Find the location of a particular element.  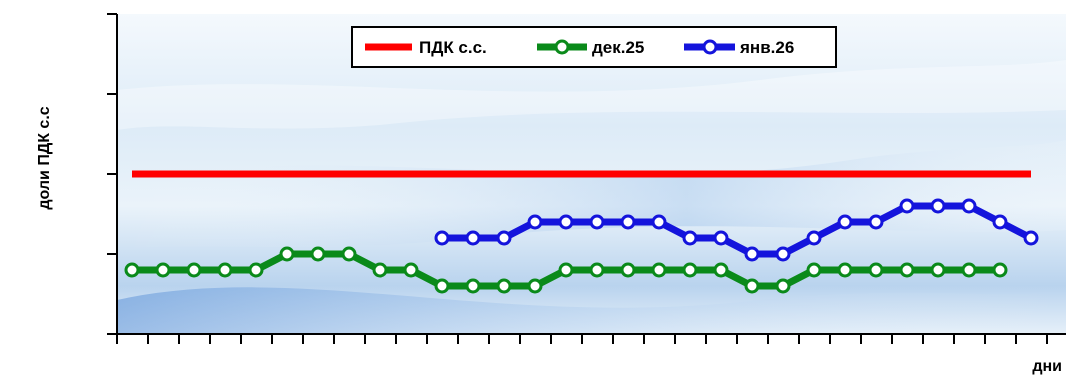

legend-label-jan: янв.26 is located at coordinates (766, 47).